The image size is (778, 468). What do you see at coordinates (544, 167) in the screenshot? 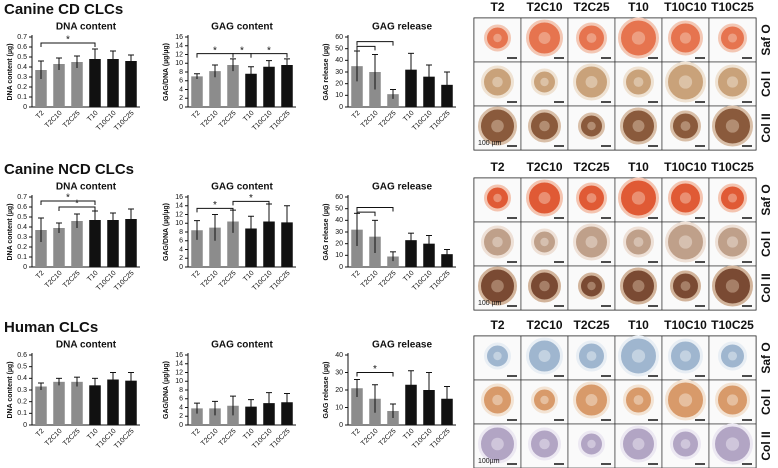
I see `column-label: T2C10` at bounding box center [544, 167].